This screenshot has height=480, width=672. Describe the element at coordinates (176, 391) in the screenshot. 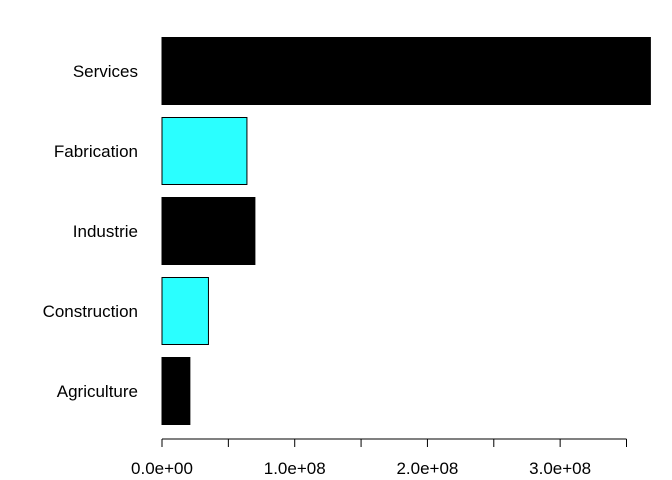

I see `bar-agriculture` at that location.